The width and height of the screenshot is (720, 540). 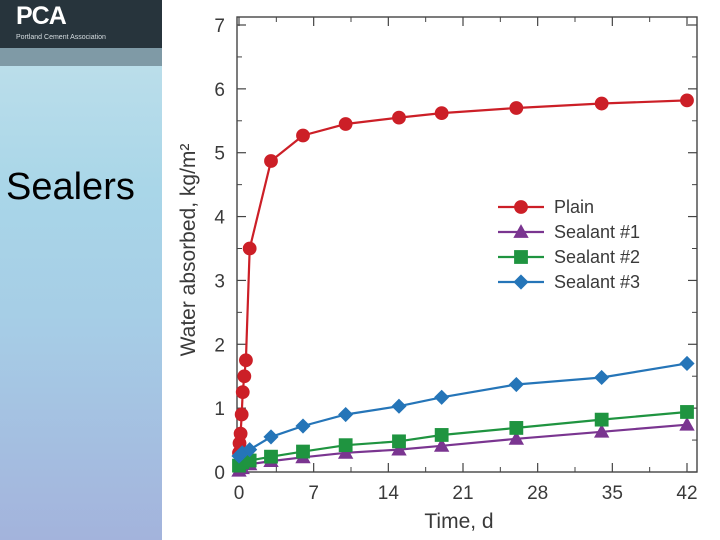 What do you see at coordinates (219, 473) in the screenshot?
I see `y-tick-label: 0` at bounding box center [219, 473].